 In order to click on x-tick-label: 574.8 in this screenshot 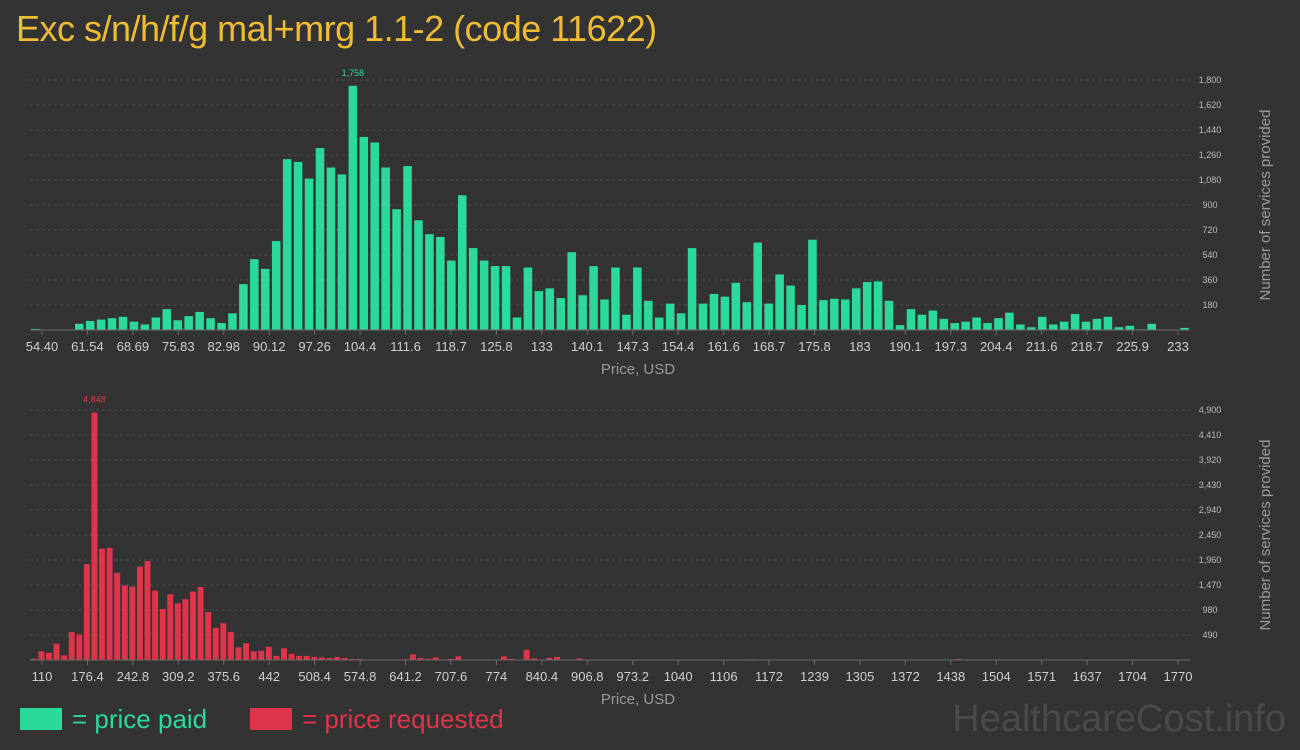, I will do `click(360, 676)`.